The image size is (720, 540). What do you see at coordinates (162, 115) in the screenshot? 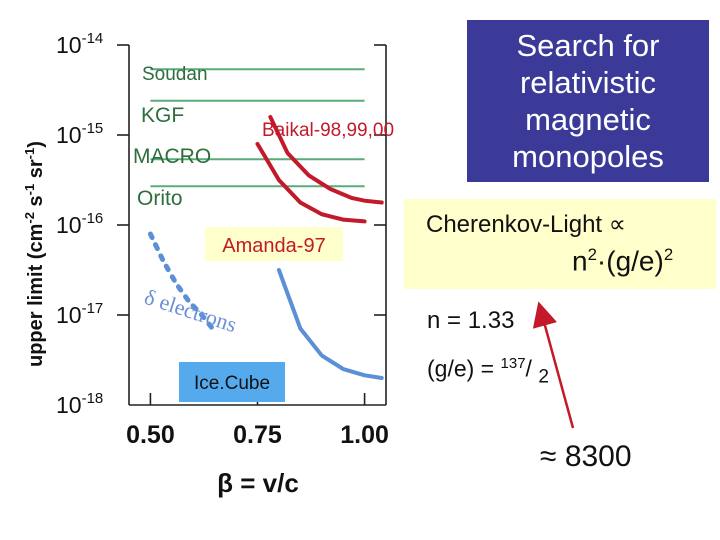
I see `label-kgf: KGF` at bounding box center [162, 115].